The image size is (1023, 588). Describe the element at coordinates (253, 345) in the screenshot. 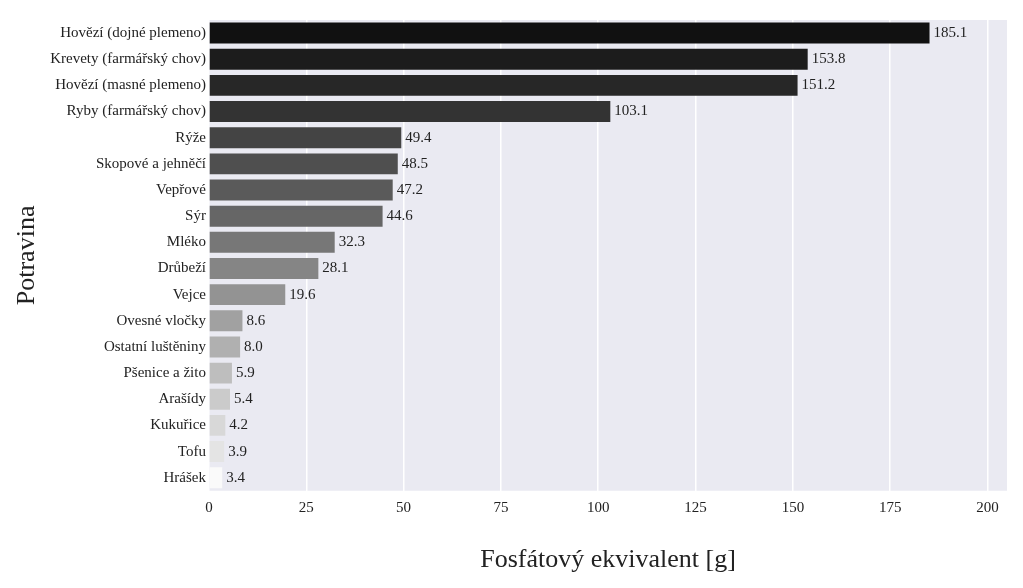

I see `data-label: 8.0` at that location.